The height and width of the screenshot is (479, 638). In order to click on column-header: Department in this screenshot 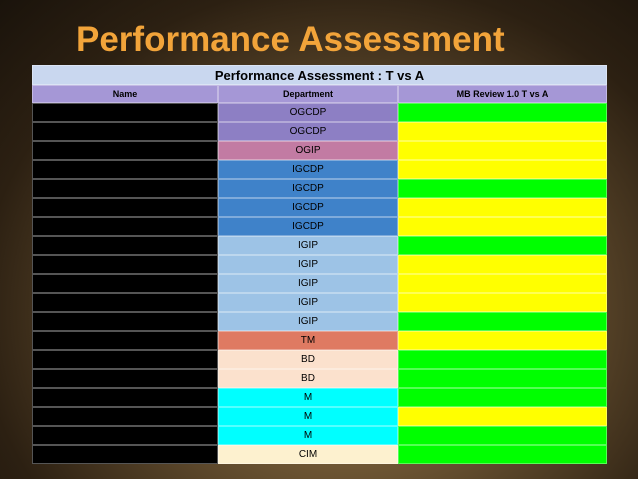, I will do `click(308, 94)`.